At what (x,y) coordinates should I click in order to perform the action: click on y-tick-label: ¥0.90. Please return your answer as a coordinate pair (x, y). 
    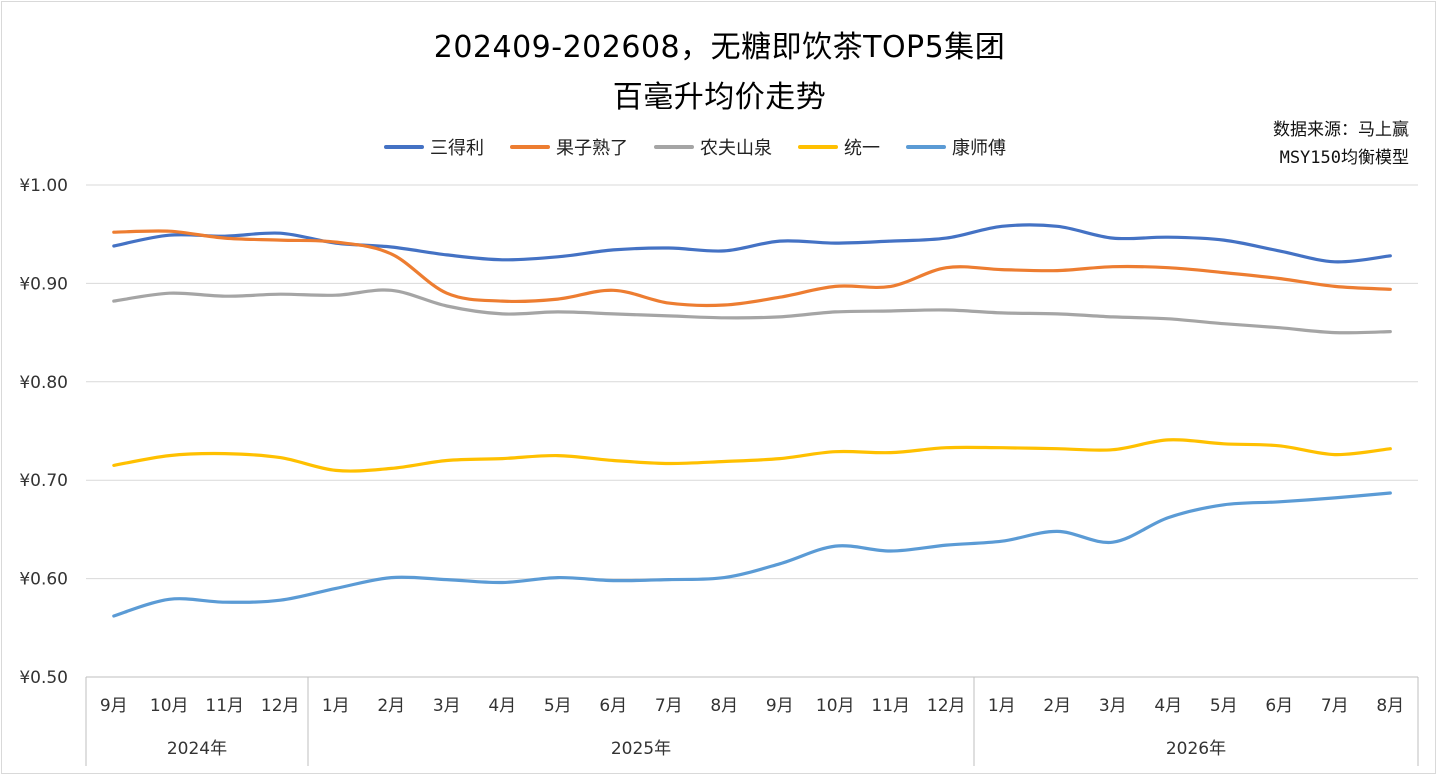
    Looking at the image, I should click on (43, 284).